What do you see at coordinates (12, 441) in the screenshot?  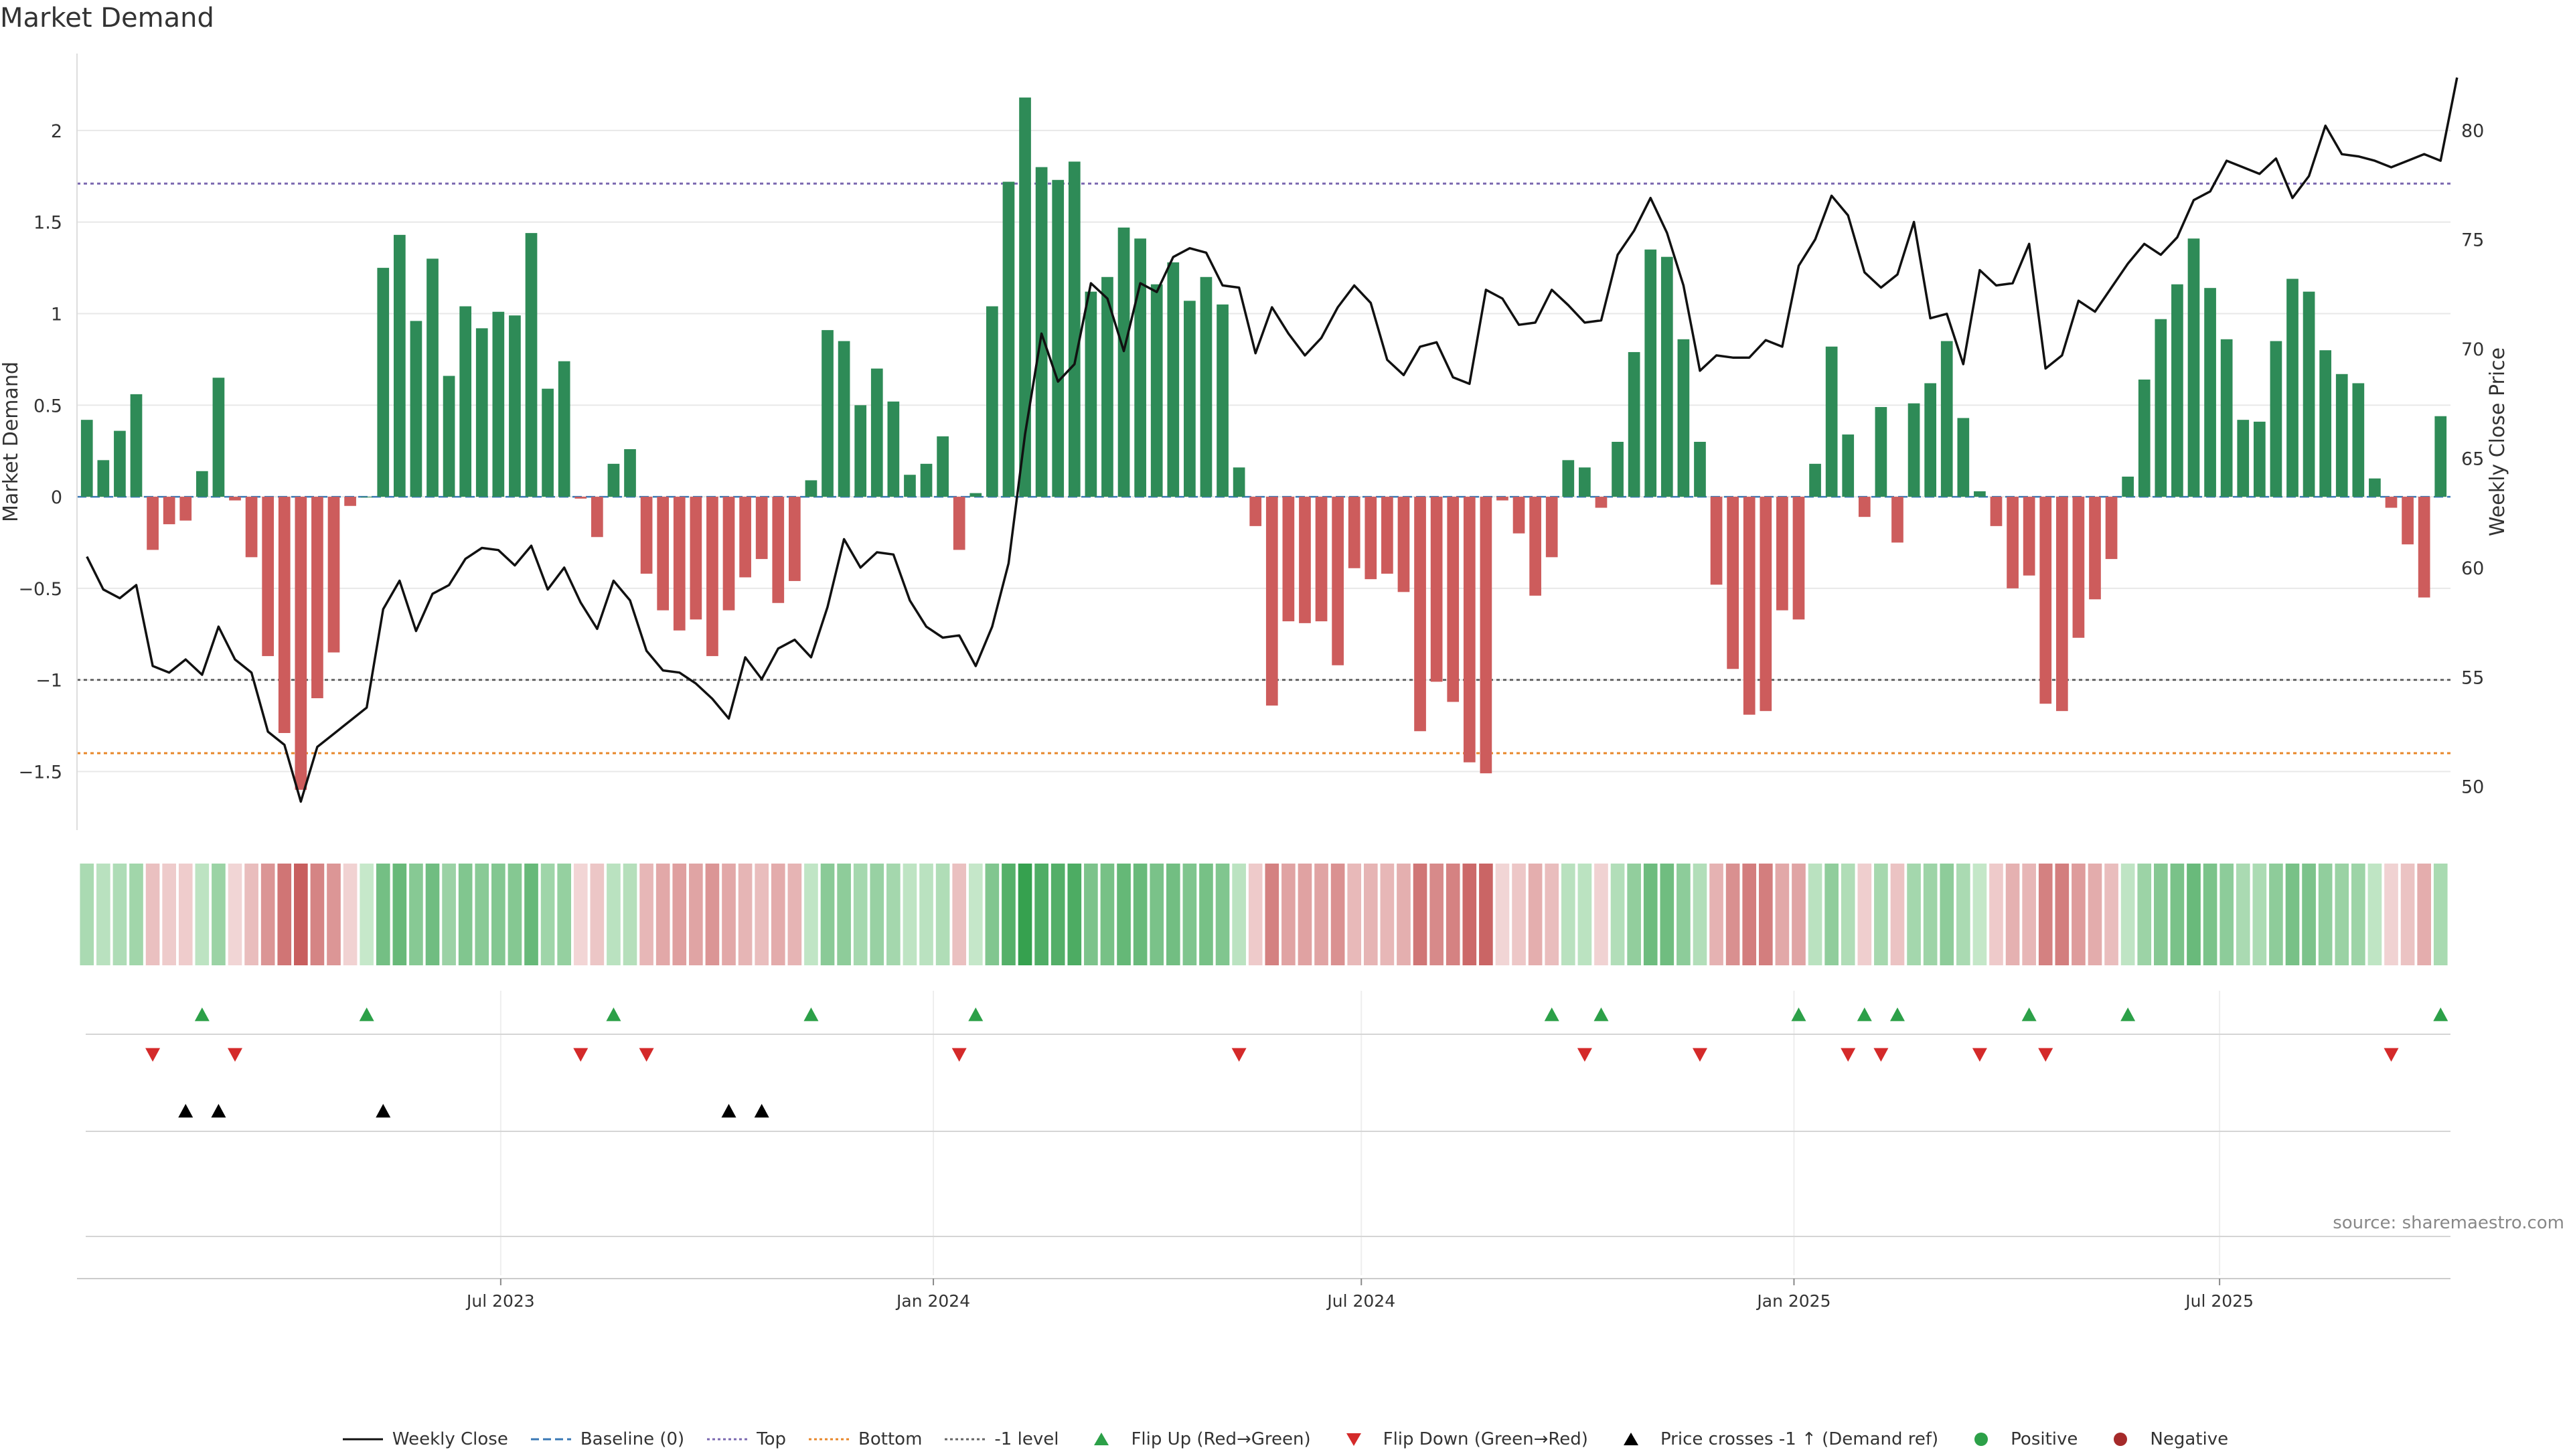 I see `y-axis-left-label: Market Demand` at bounding box center [12, 441].